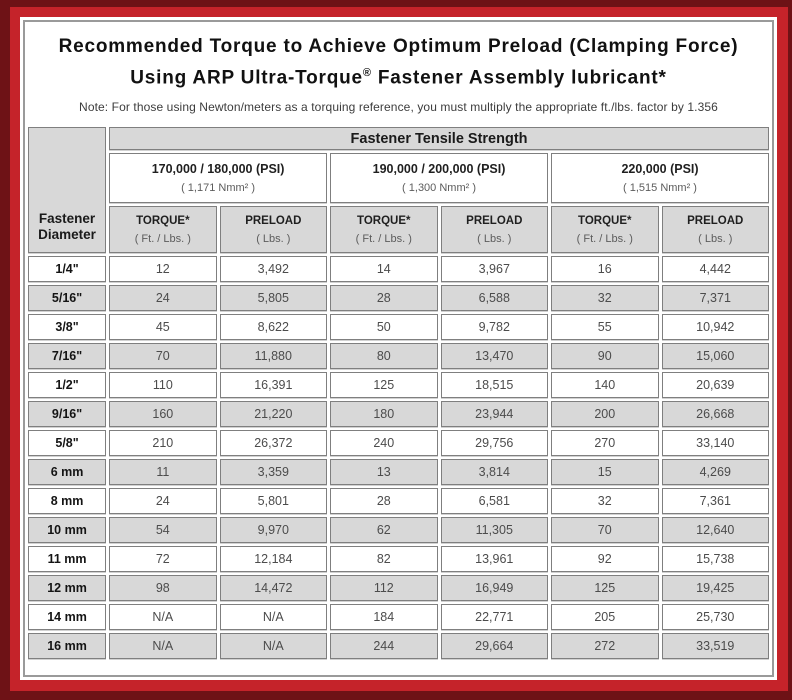  Describe the element at coordinates (494, 588) in the screenshot. I see `preload-value-cell: 16,949` at that location.